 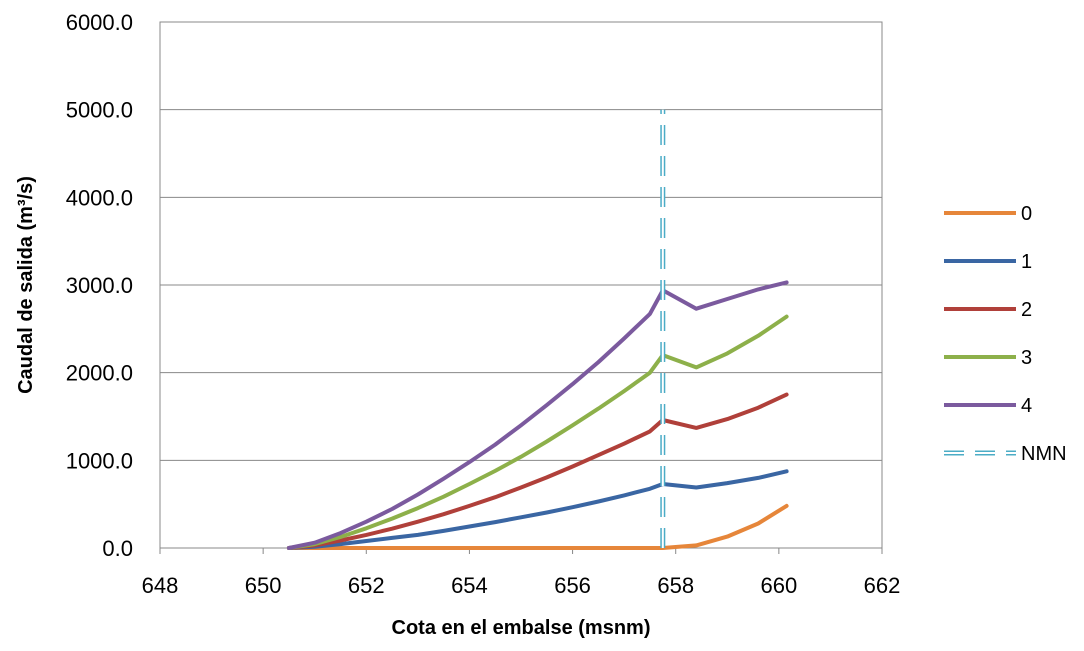 What do you see at coordinates (1026, 406) in the screenshot?
I see `legend-label: 4` at bounding box center [1026, 406].